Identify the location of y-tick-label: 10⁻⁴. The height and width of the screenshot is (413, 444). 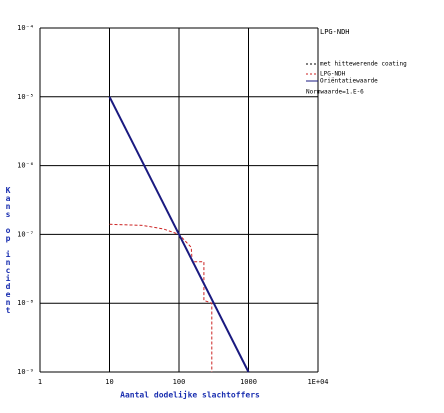
(25, 28).